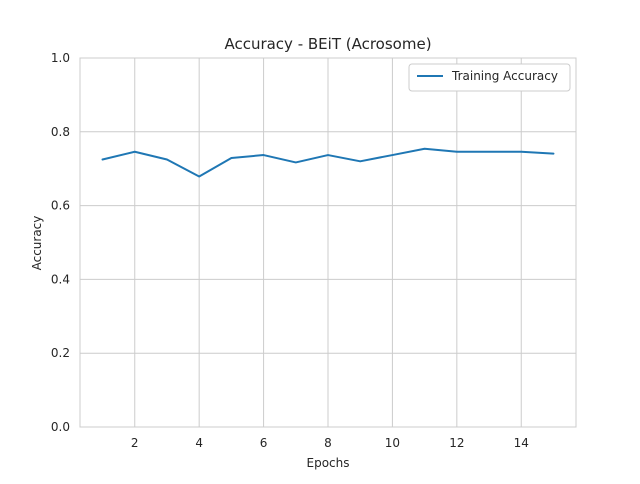 Image resolution: width=640 pixels, height=484 pixels. What do you see at coordinates (60, 427) in the screenshot?
I see `y-tick-label: 0.0` at bounding box center [60, 427].